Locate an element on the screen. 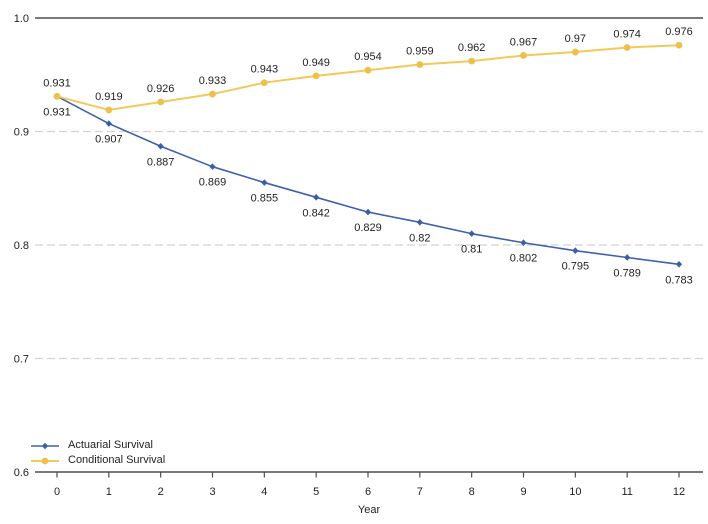 The image size is (708, 524). y-tick-label: 0.7 is located at coordinates (21, 360).